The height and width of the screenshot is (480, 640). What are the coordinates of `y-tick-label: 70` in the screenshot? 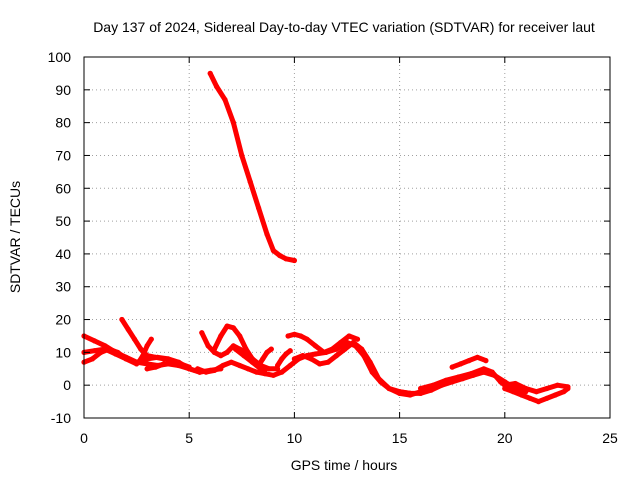 It's located at (63, 155).